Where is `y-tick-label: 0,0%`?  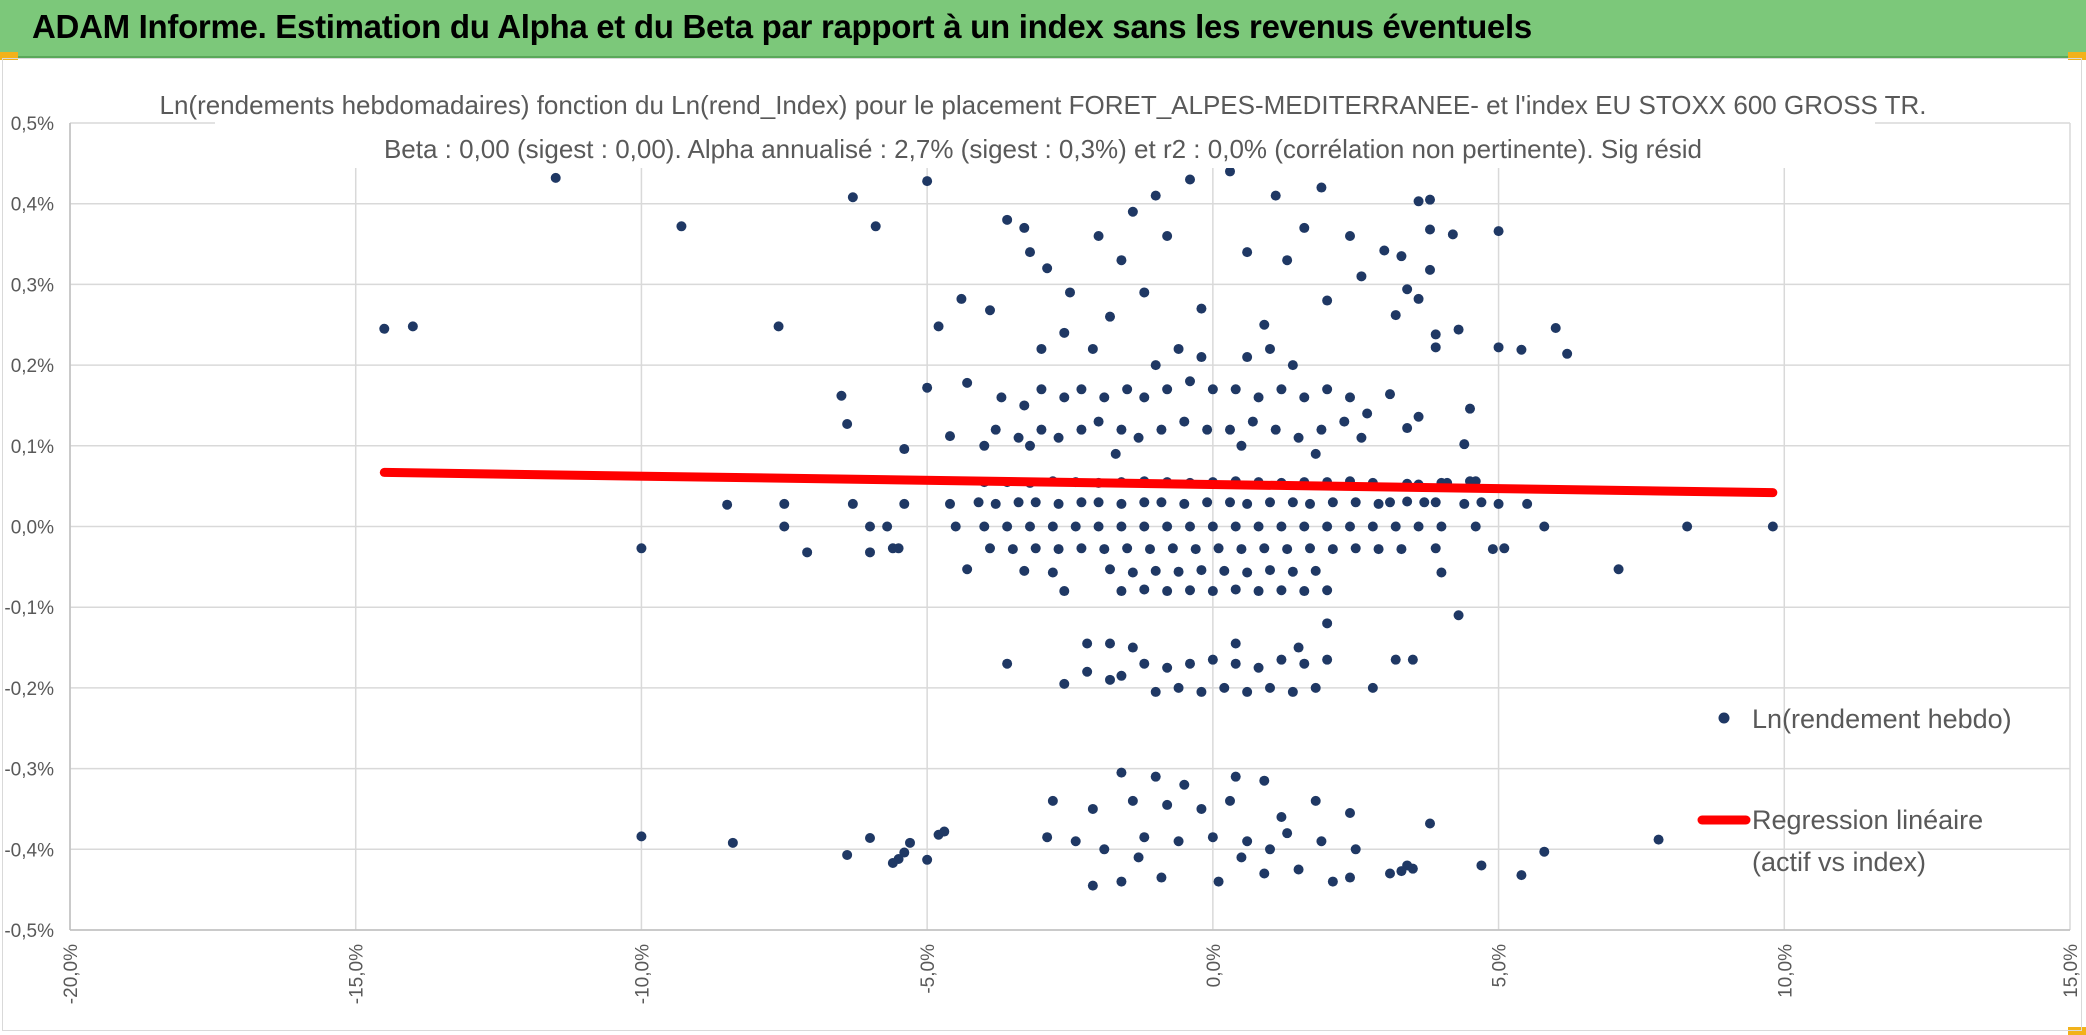
y-tick-label: 0,0% is located at coordinates (32, 528).